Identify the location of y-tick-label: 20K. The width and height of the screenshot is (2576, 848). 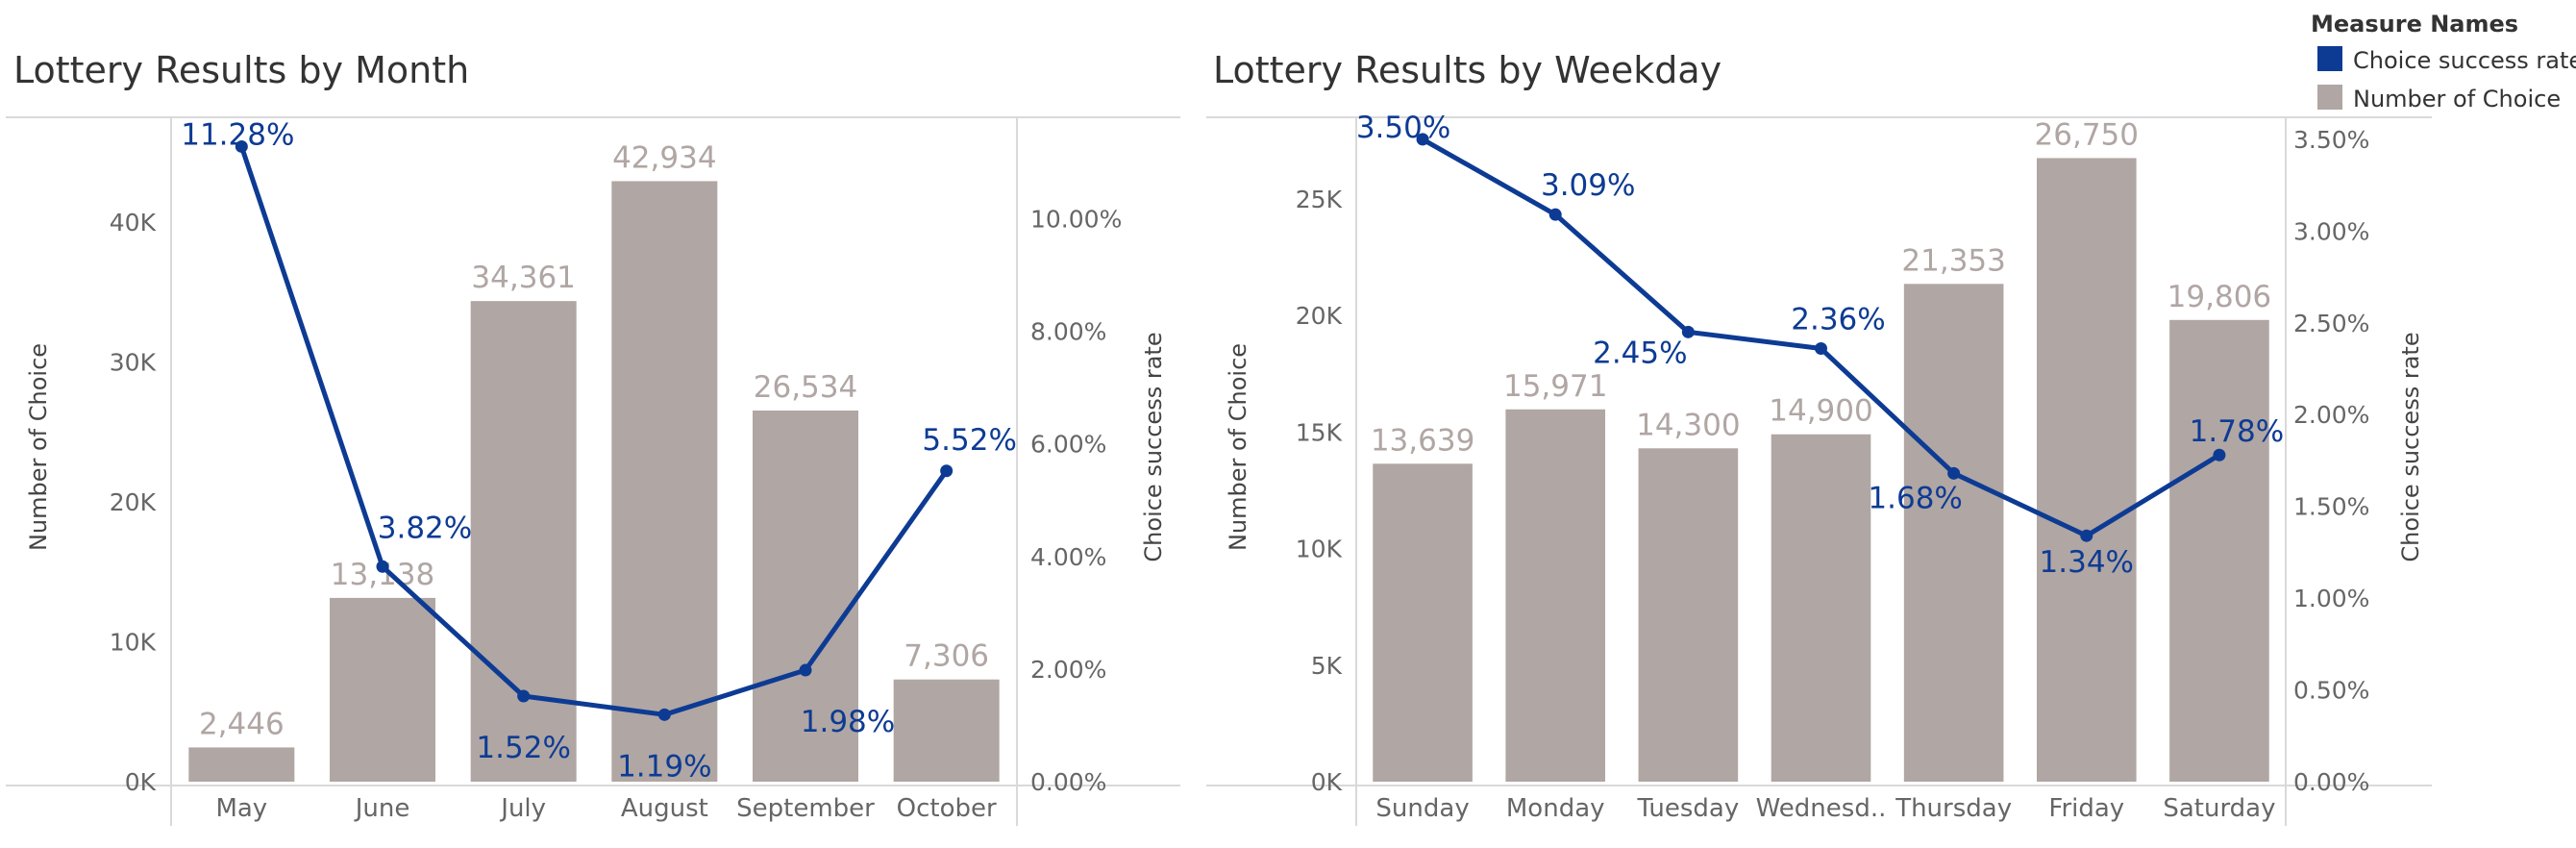
(134, 502).